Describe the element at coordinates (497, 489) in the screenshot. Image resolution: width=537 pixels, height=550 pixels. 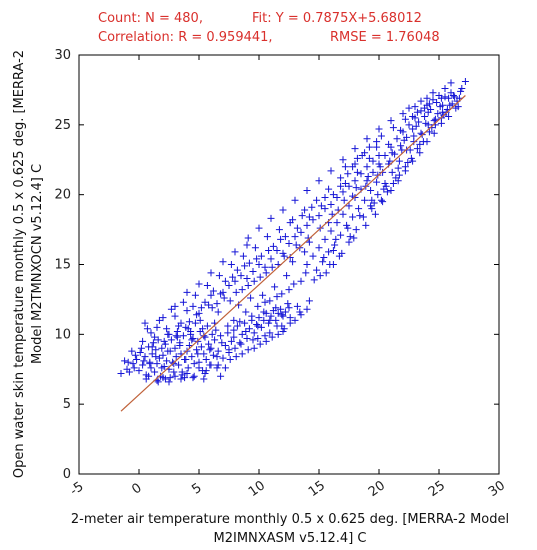
I see `x-tick-label: 30` at that location.